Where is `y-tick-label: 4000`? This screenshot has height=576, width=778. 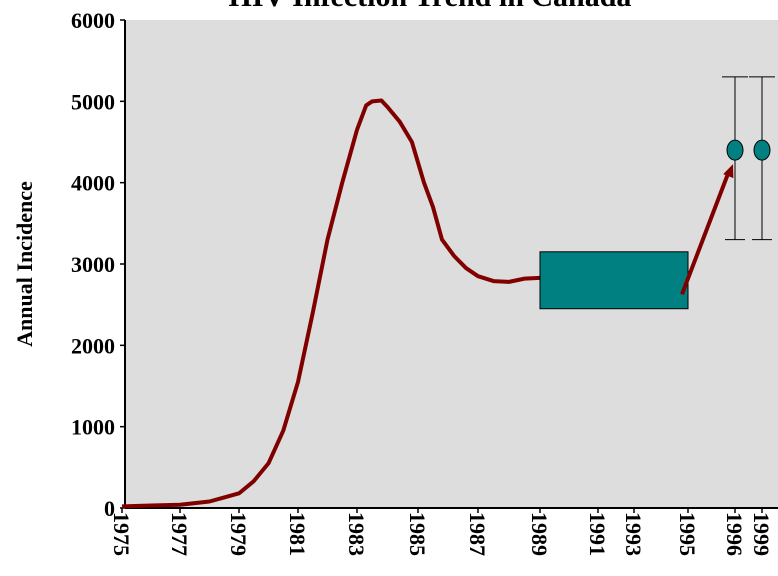
y-tick-label: 4000 is located at coordinates (93, 183).